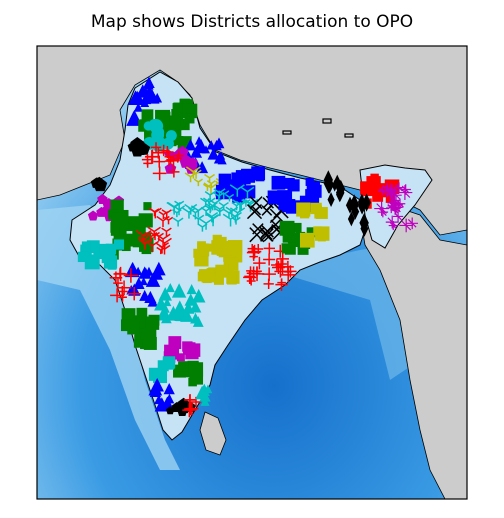 The height and width of the screenshot is (518, 504). I want to click on sri-lanka, so click(213, 433).